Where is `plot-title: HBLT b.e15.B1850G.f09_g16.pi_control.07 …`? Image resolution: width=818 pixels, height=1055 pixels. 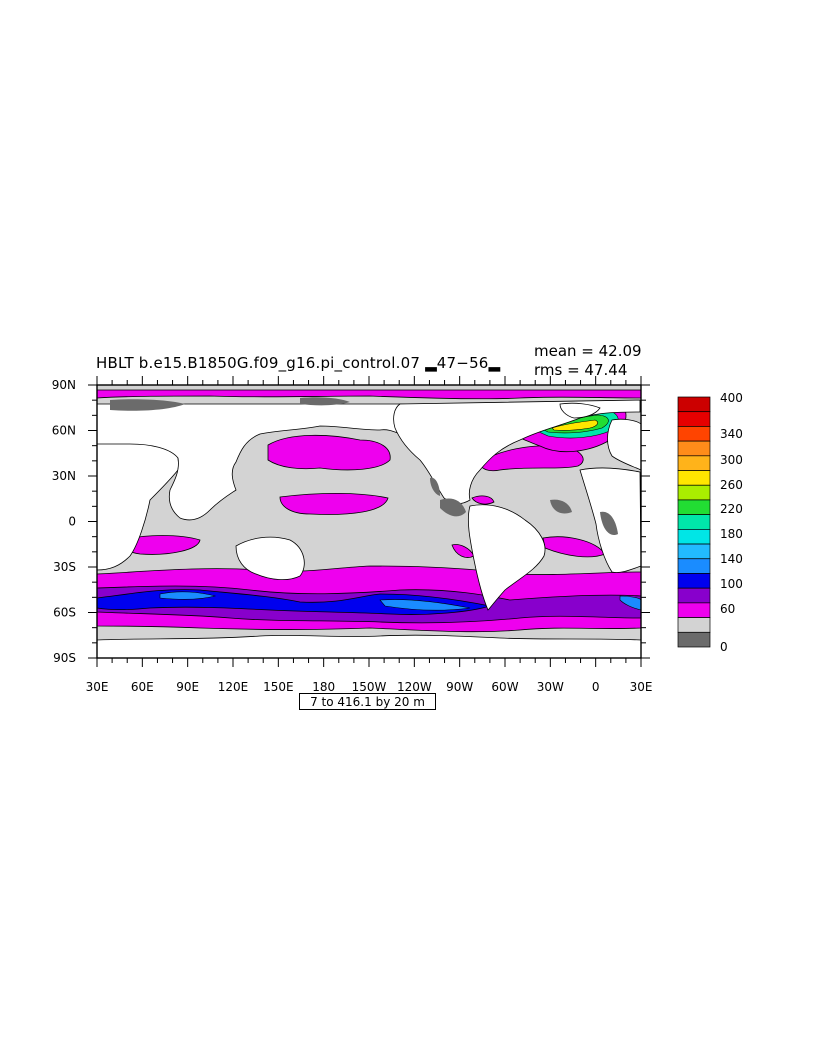
plot-title: HBLT b.e15.B1850G.f09_g16.pi_control.07 … is located at coordinates (298, 363).